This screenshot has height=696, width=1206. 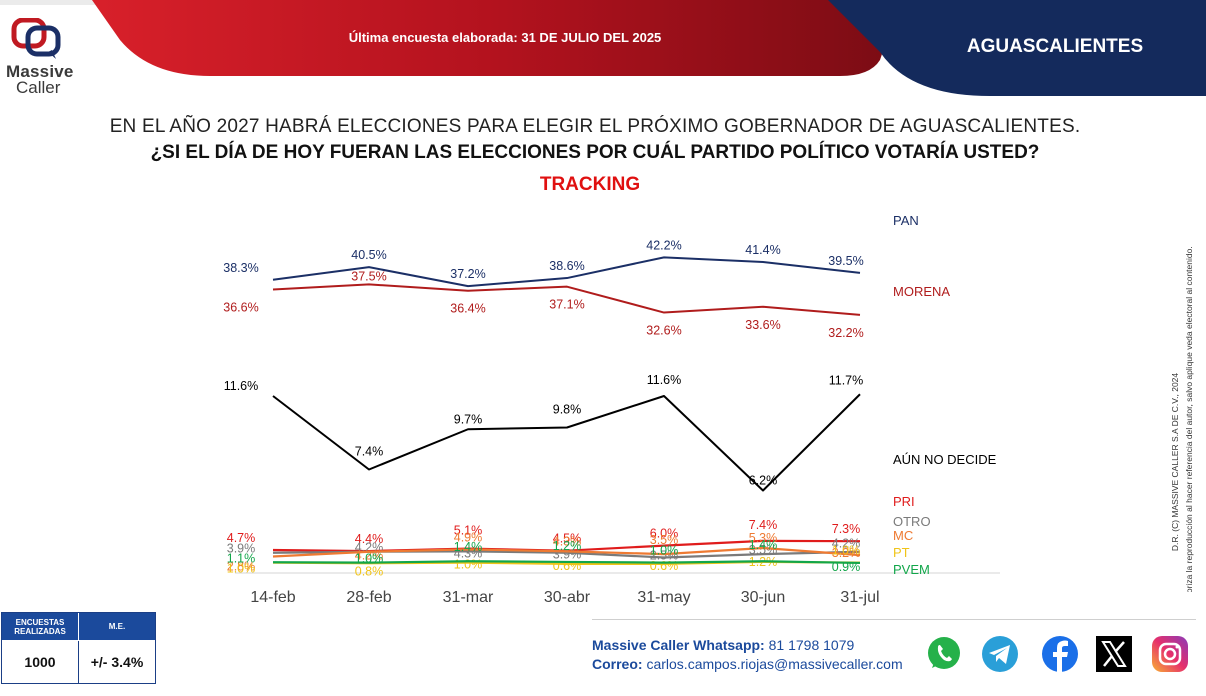 What do you see at coordinates (40, 626) in the screenshot?
I see `surveys-header: ENCUESTAS REALIZADAS` at bounding box center [40, 626].